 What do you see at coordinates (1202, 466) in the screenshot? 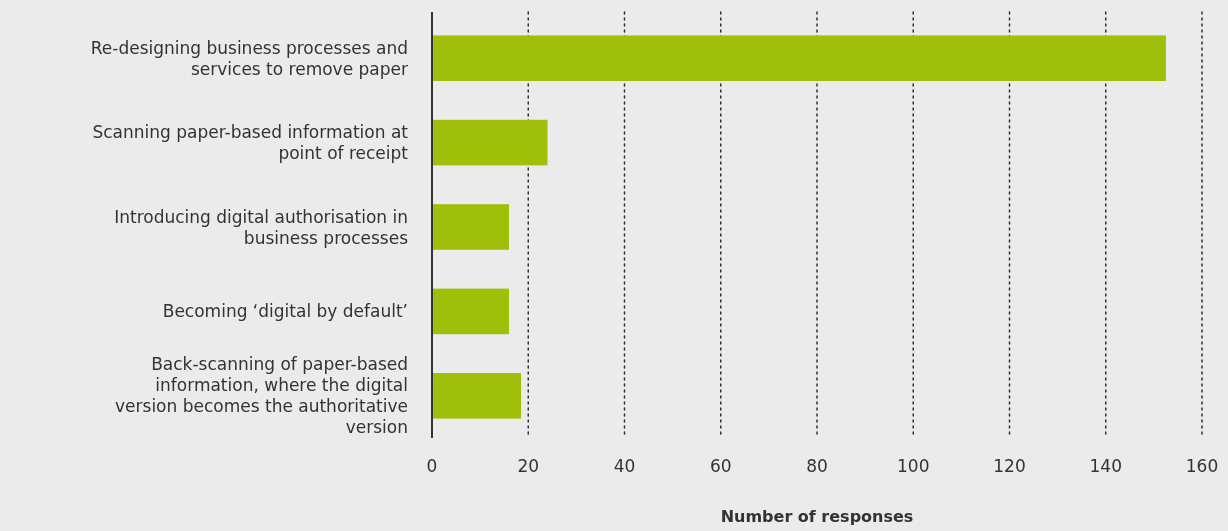
I see `x-tick-label: 160` at bounding box center [1202, 466].